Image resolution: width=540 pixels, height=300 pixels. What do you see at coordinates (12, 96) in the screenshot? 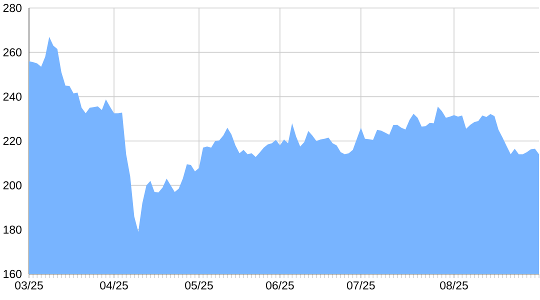
I see `y-tick-label: 240` at bounding box center [12, 96].